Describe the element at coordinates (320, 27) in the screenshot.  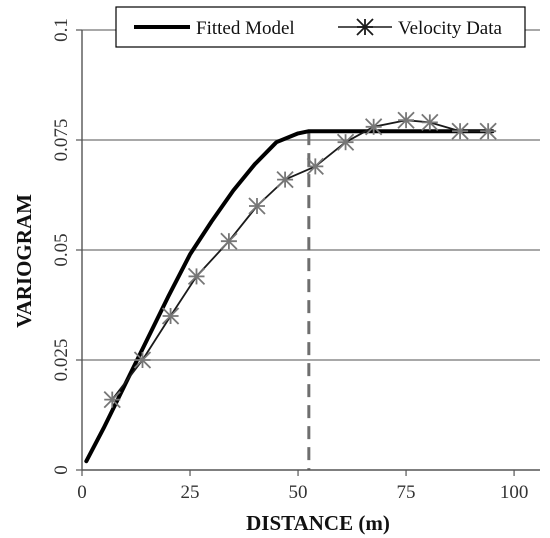
I see `legend: Fitted Model Velocity Data` at that location.